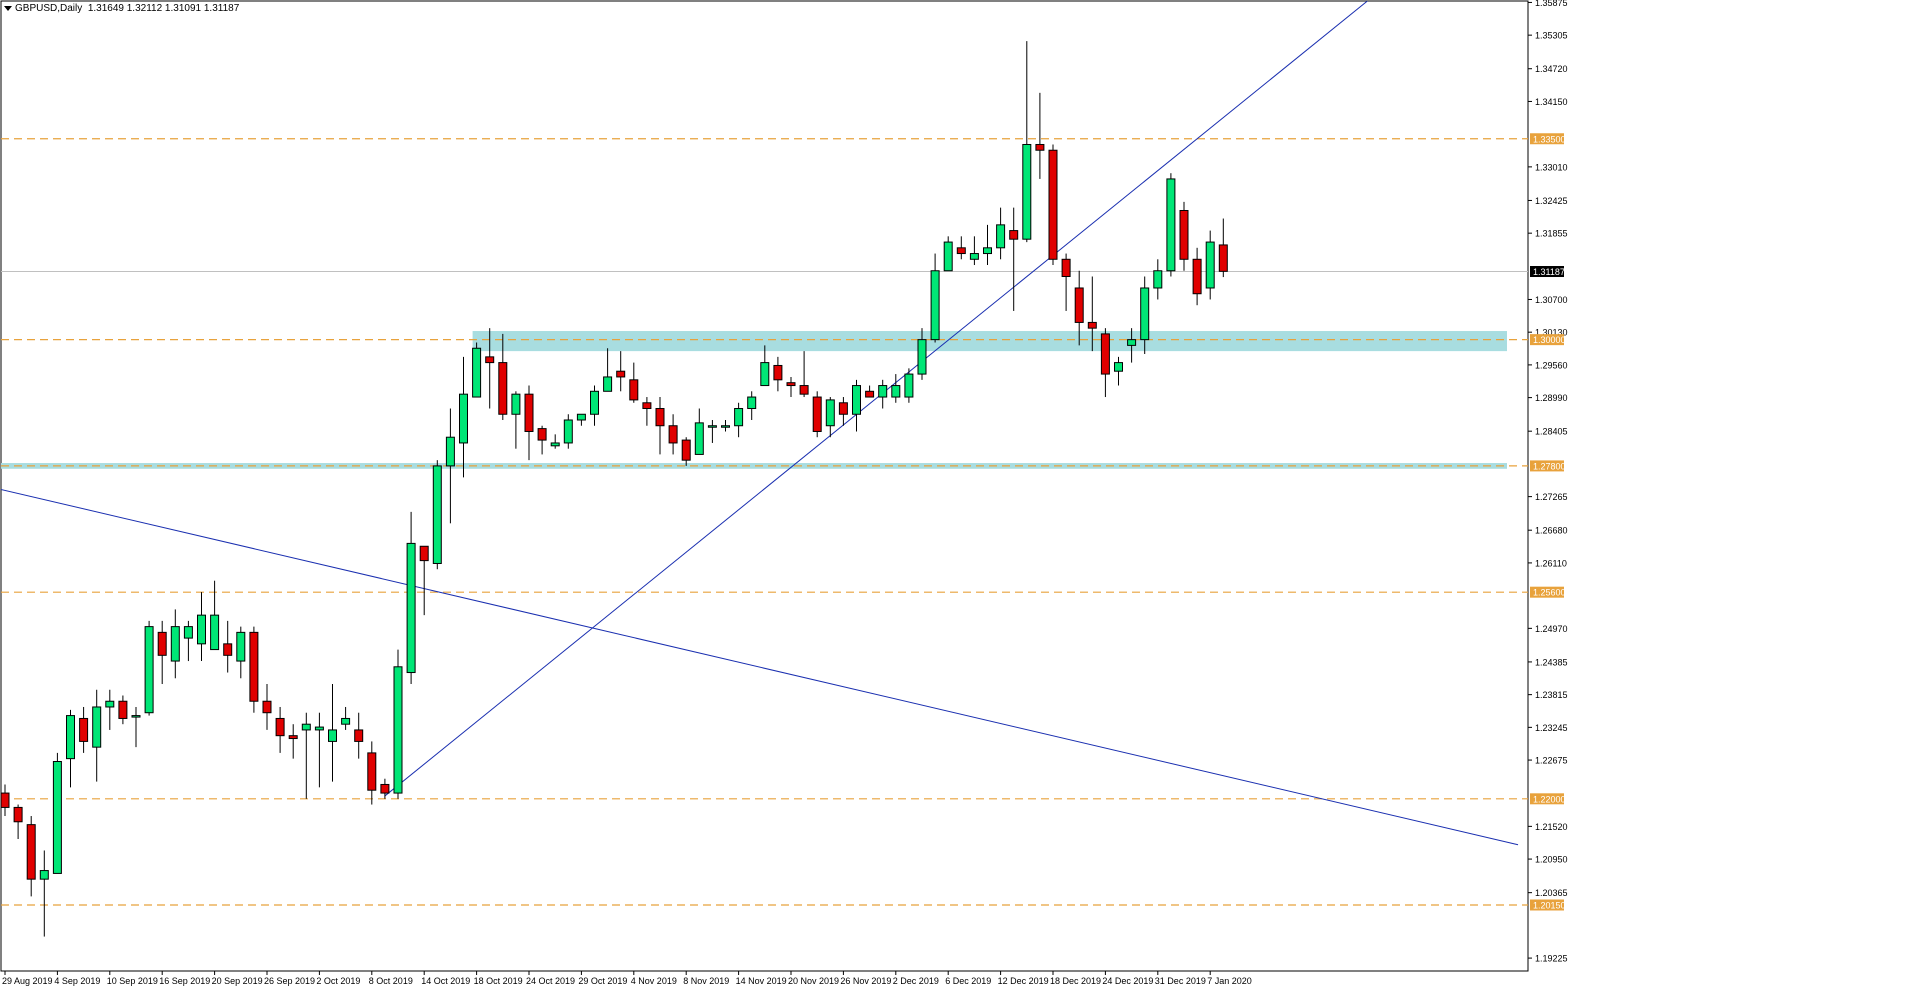  I want to click on y-tick-label: 1.20365, so click(1551, 893).